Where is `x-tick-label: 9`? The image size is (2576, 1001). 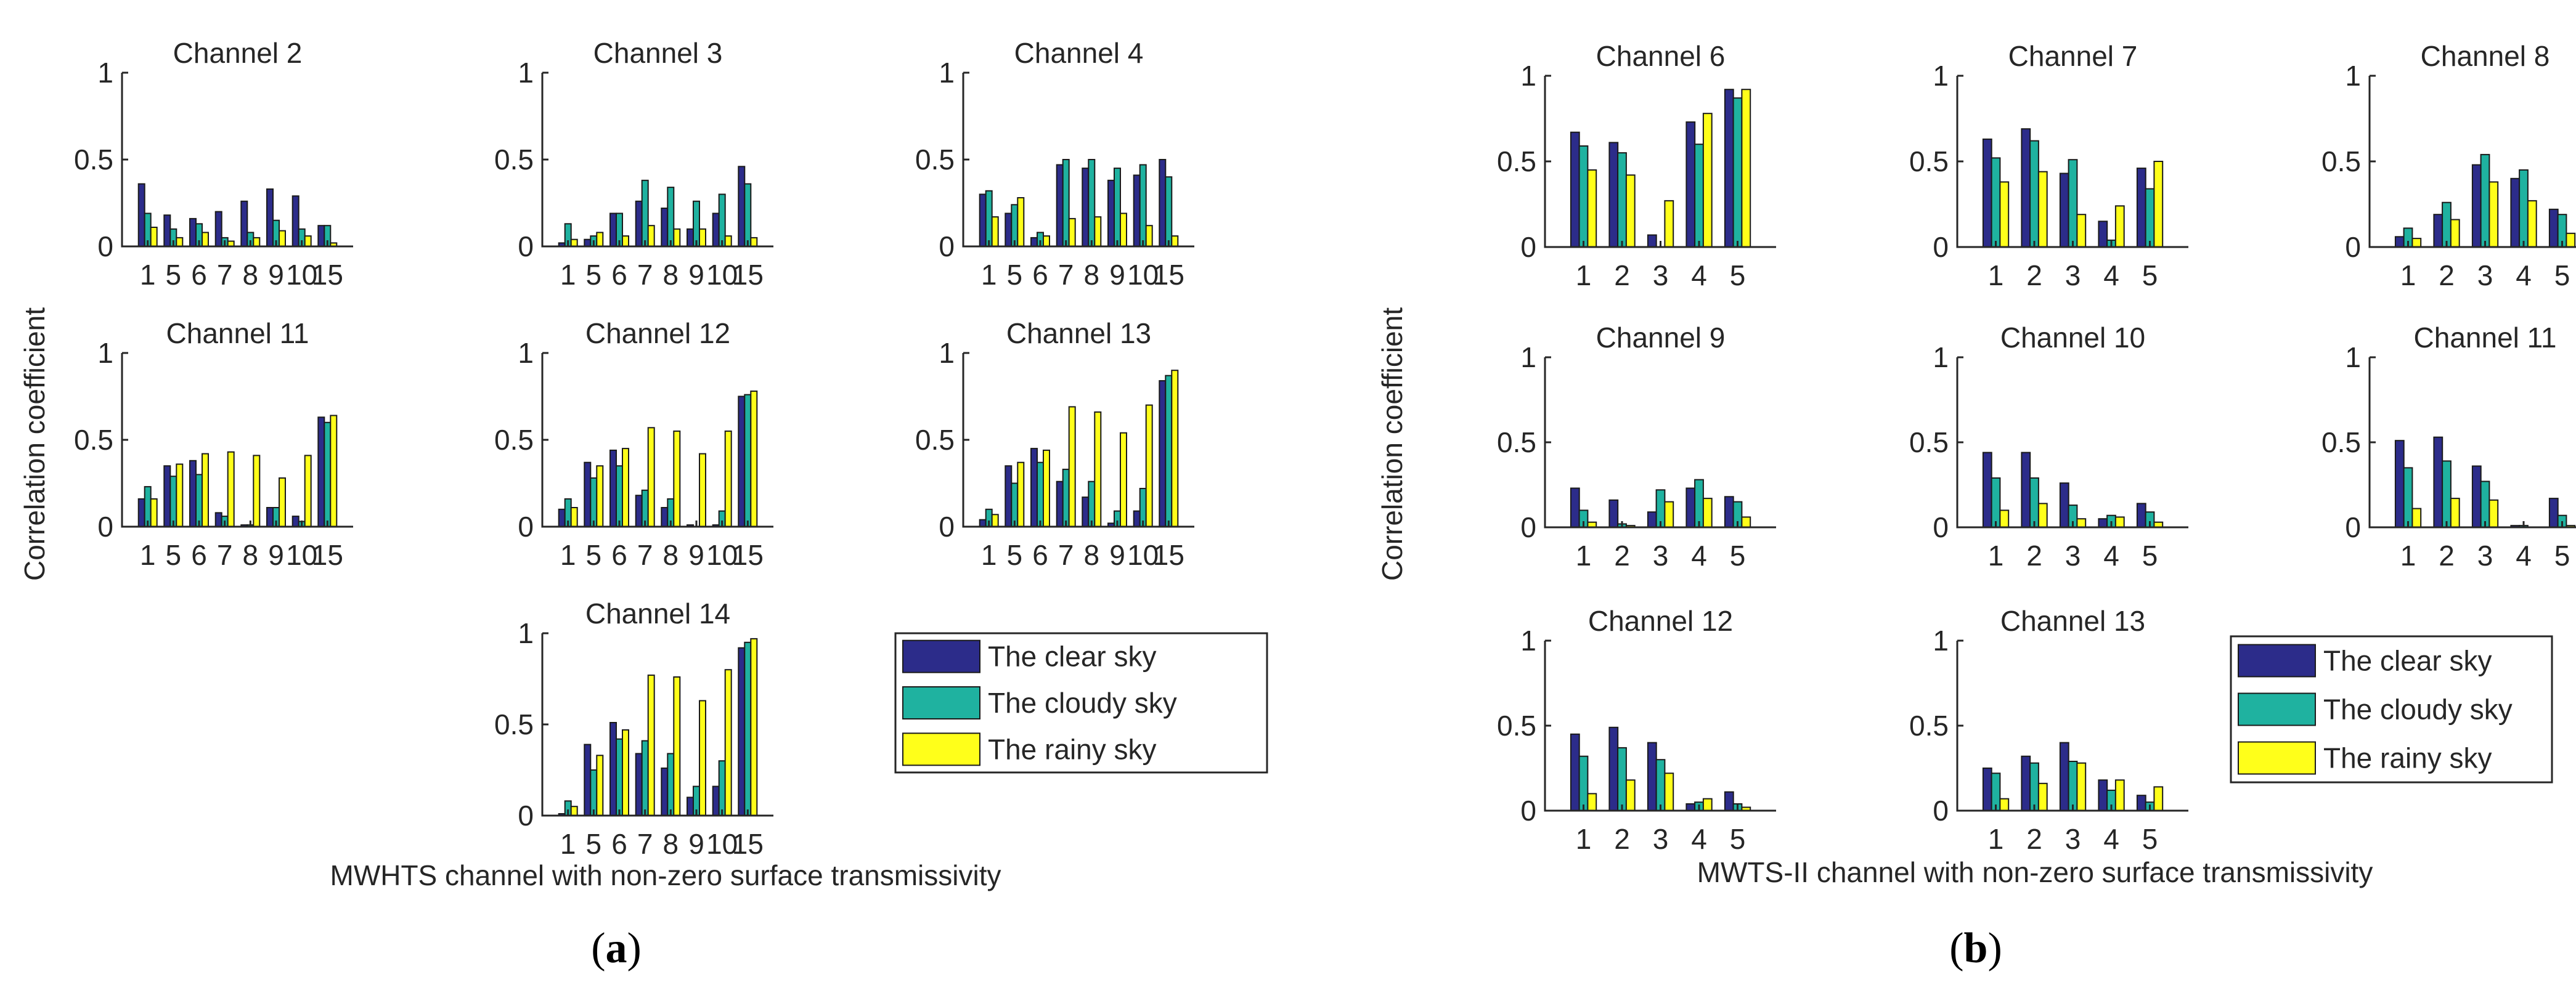
x-tick-label: 9 is located at coordinates (276, 275).